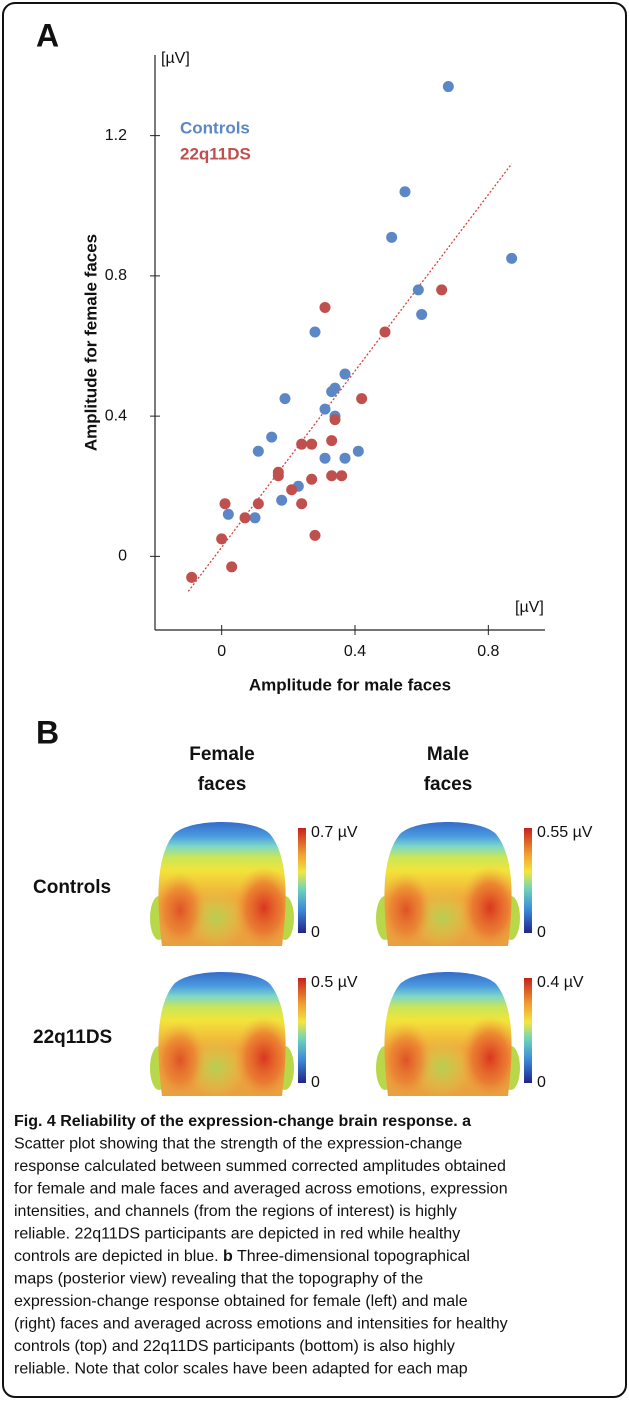 The width and height of the screenshot is (629, 1405). I want to click on y-unit: [µV], so click(175, 58).